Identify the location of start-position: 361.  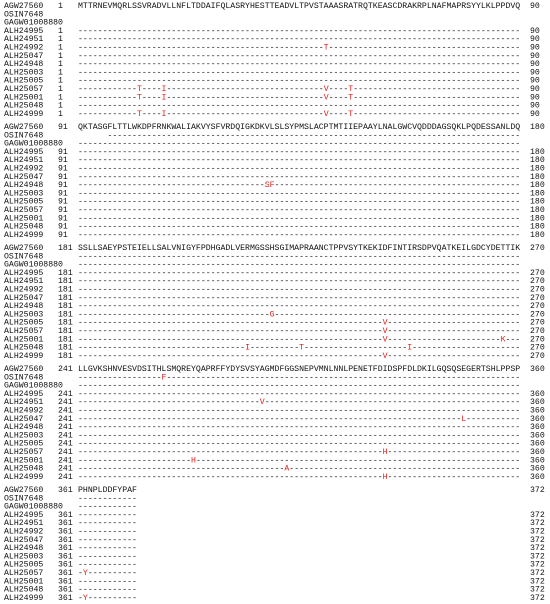
(65, 573).